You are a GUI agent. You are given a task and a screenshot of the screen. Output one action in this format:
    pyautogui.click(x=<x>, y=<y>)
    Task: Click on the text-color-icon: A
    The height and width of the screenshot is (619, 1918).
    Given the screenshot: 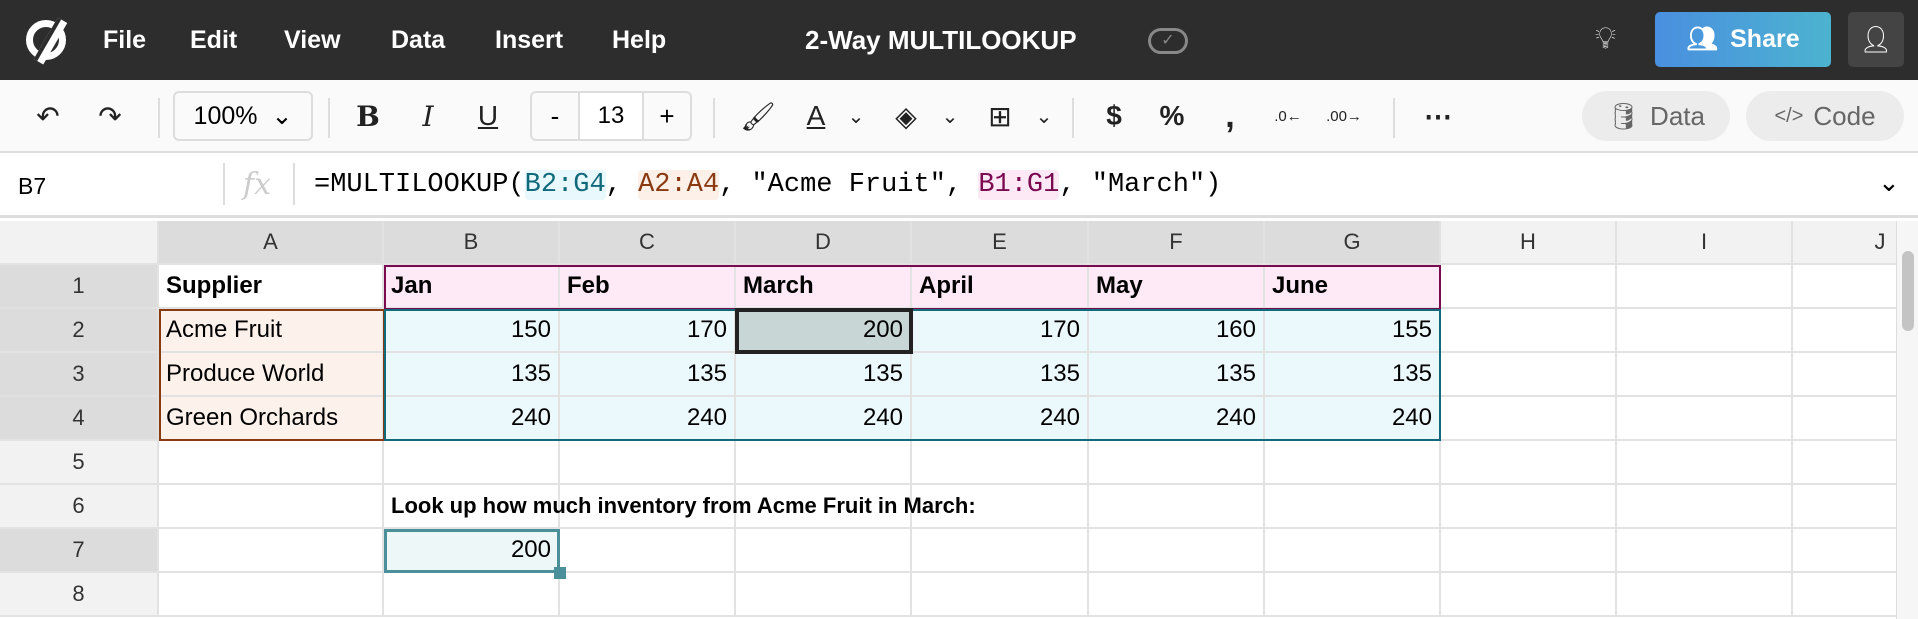 What is the action you would take?
    pyautogui.click(x=816, y=115)
    